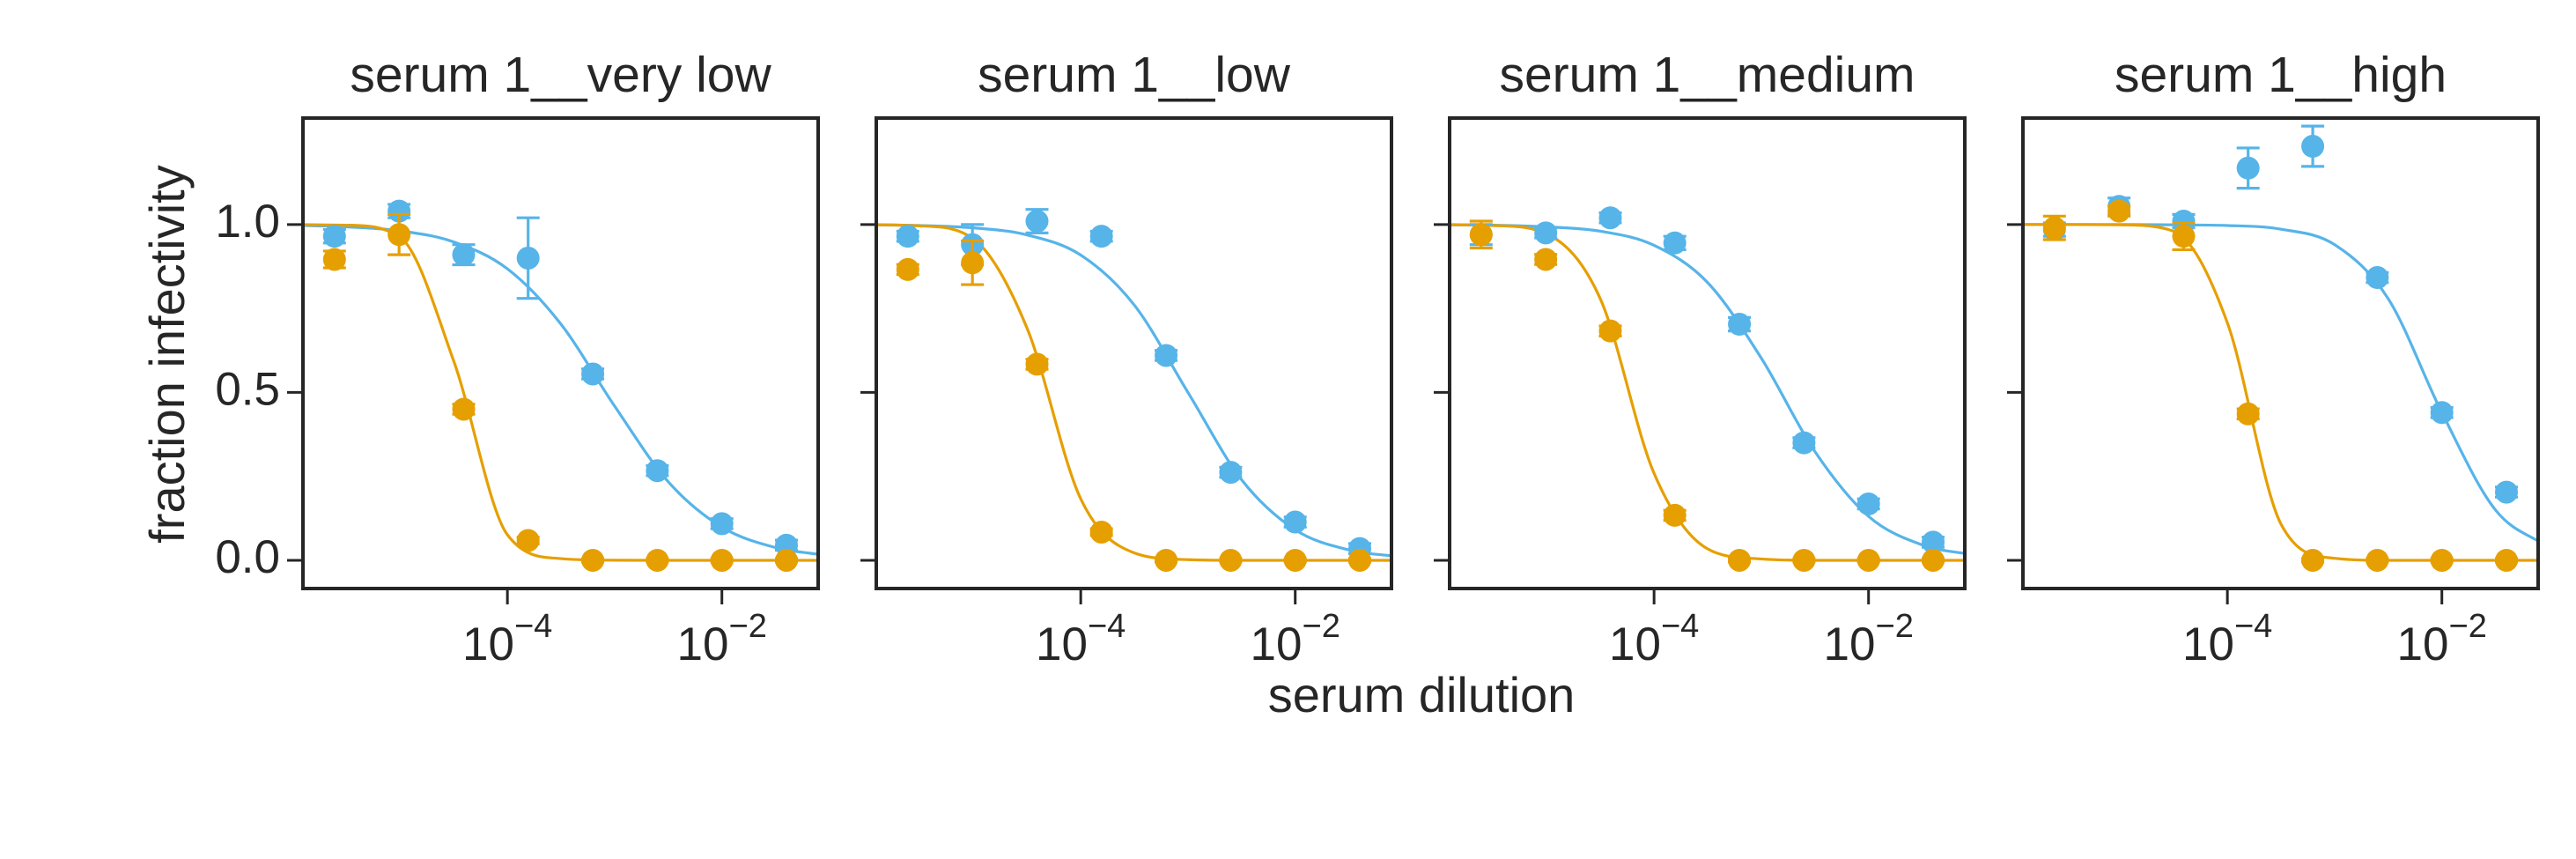 The width and height of the screenshot is (2576, 859). Describe the element at coordinates (247, 557) in the screenshot. I see `y-tick-label: 0.0` at that location.